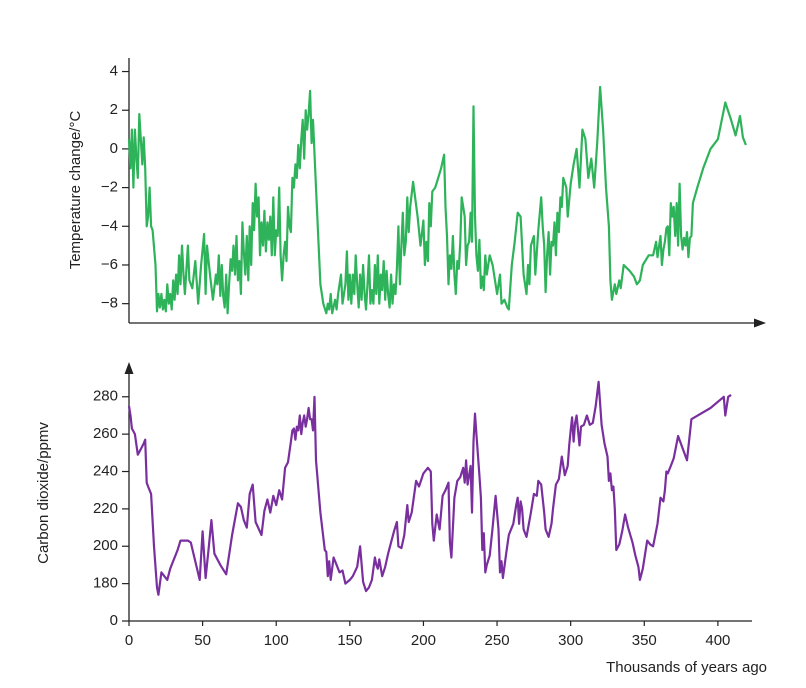 The image size is (806, 688). I want to click on y-axis-label: Carbon dioxide/ppmv, so click(43, 493).